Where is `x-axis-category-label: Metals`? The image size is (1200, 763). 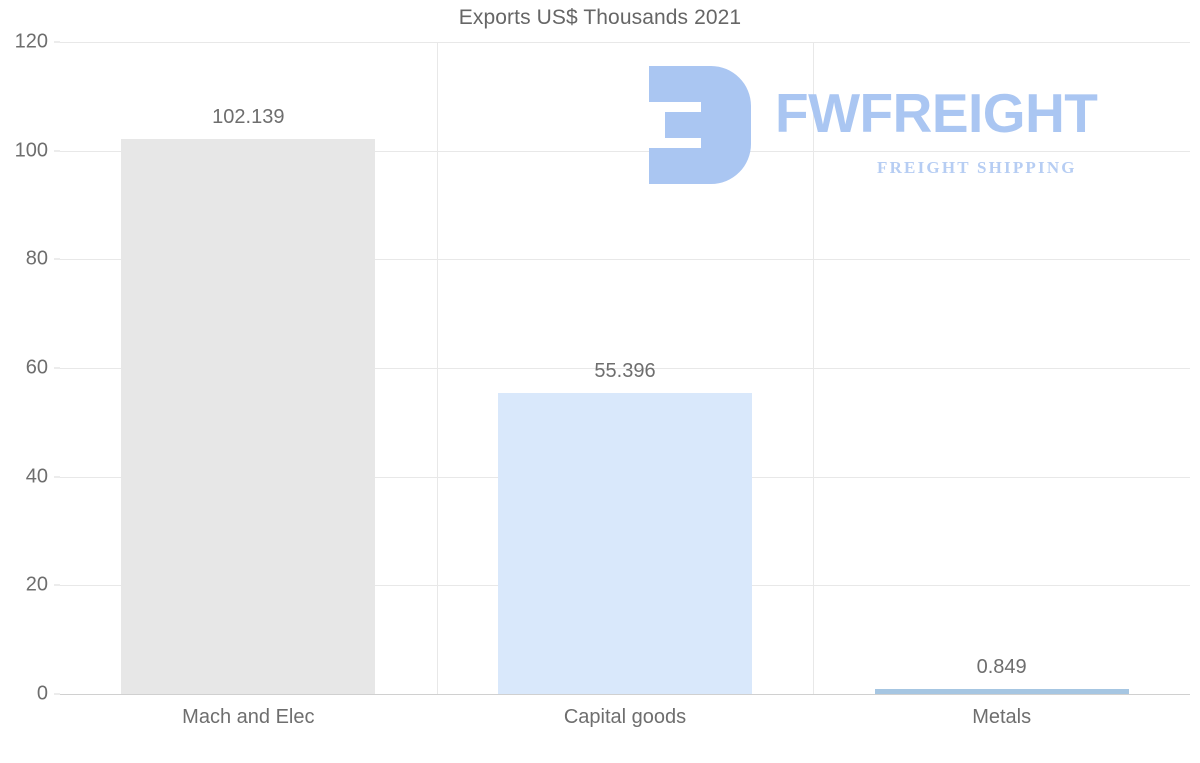 x-axis-category-label: Metals is located at coordinates (1002, 717).